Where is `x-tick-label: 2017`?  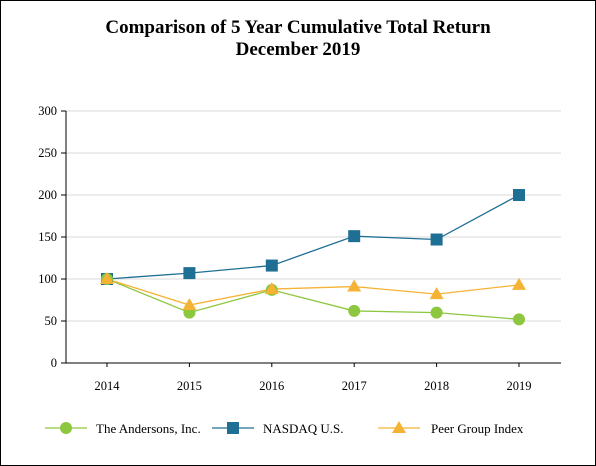 x-tick-label: 2017 is located at coordinates (354, 386).